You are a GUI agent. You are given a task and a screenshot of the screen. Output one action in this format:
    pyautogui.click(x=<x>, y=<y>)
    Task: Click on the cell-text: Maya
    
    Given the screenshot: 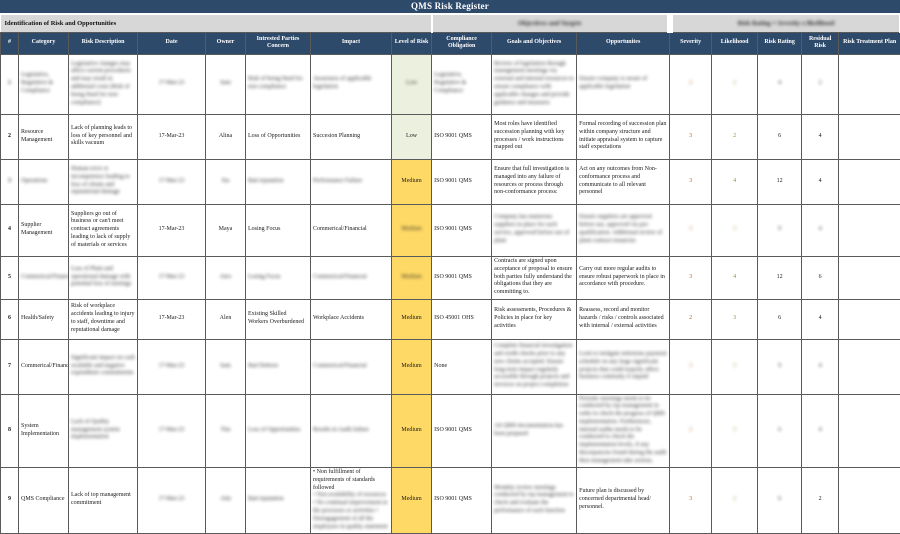 What is the action you would take?
    pyautogui.click(x=226, y=229)
    